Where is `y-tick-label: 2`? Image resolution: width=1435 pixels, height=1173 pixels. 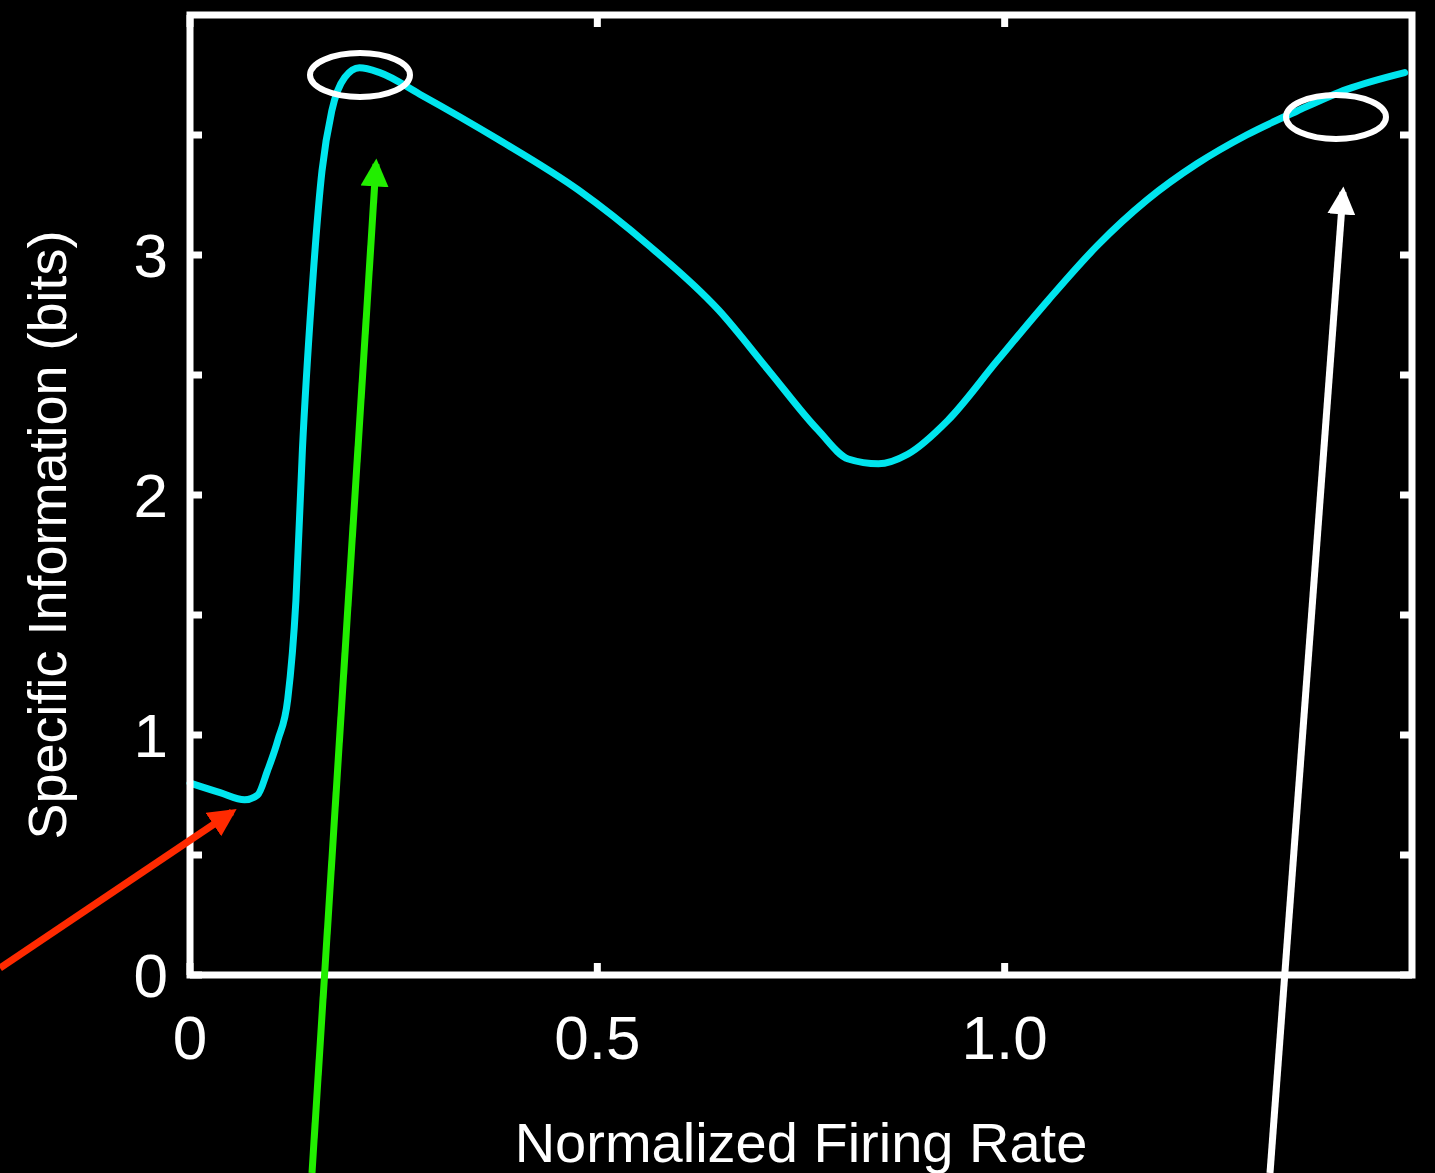 y-tick-label: 2 is located at coordinates (150, 495).